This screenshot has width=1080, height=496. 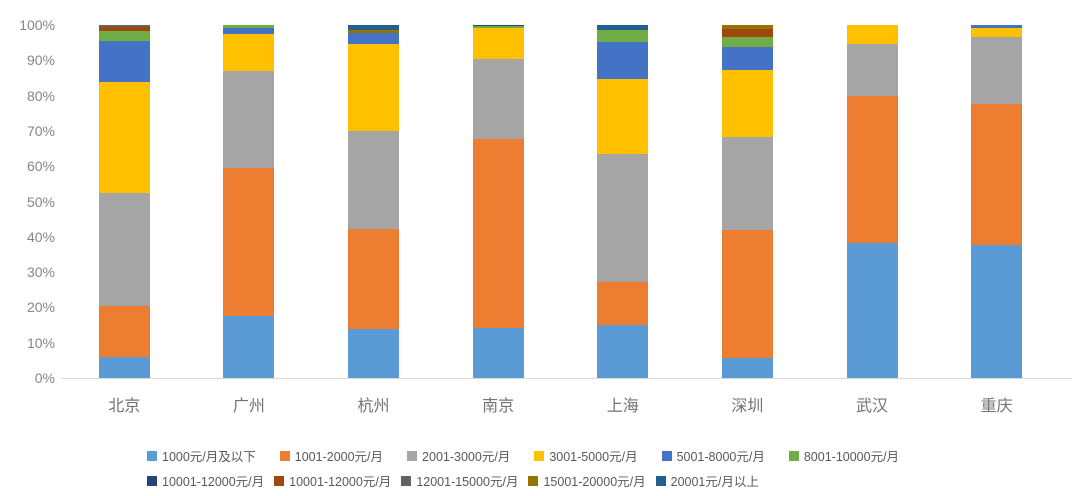 I want to click on x-axis-labels: 北京 广州 杭州 南京 上海 深圳 武汉 重庆, so click(x=560, y=404).